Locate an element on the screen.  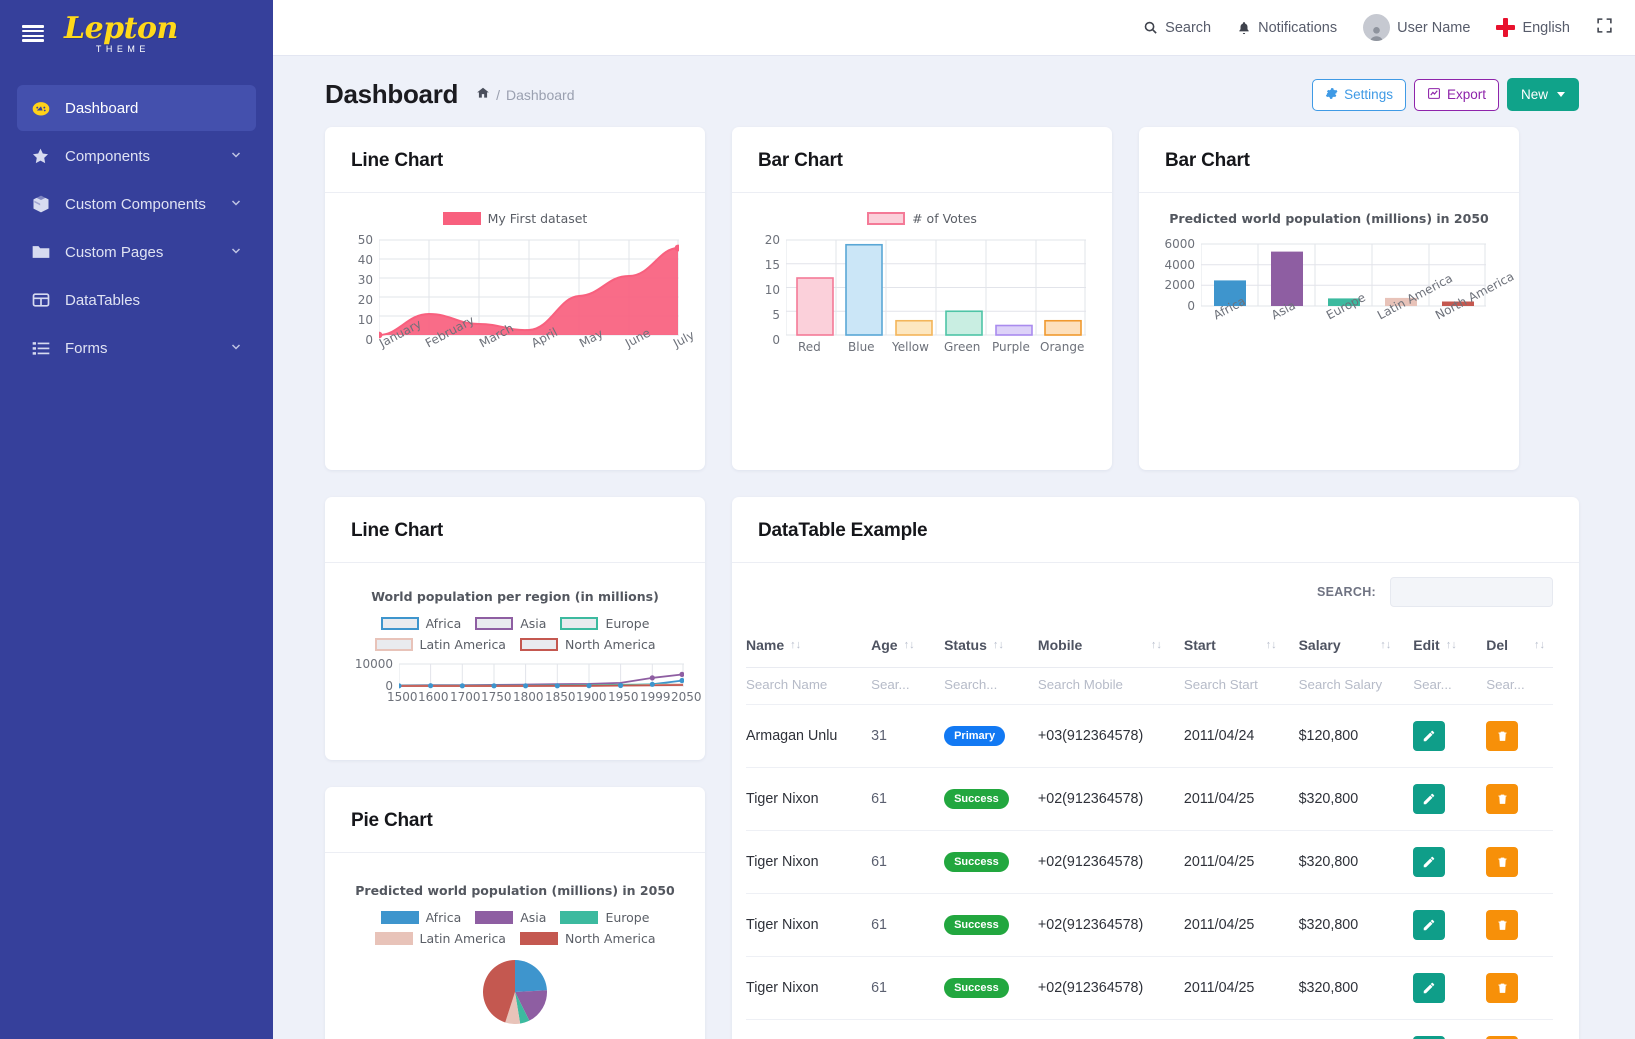
cell-mobile: +02(912364578) is located at coordinates (1110, 799).